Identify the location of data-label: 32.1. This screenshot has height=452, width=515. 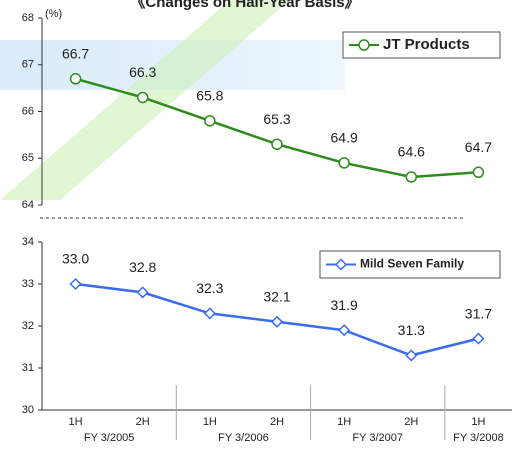
(276, 297).